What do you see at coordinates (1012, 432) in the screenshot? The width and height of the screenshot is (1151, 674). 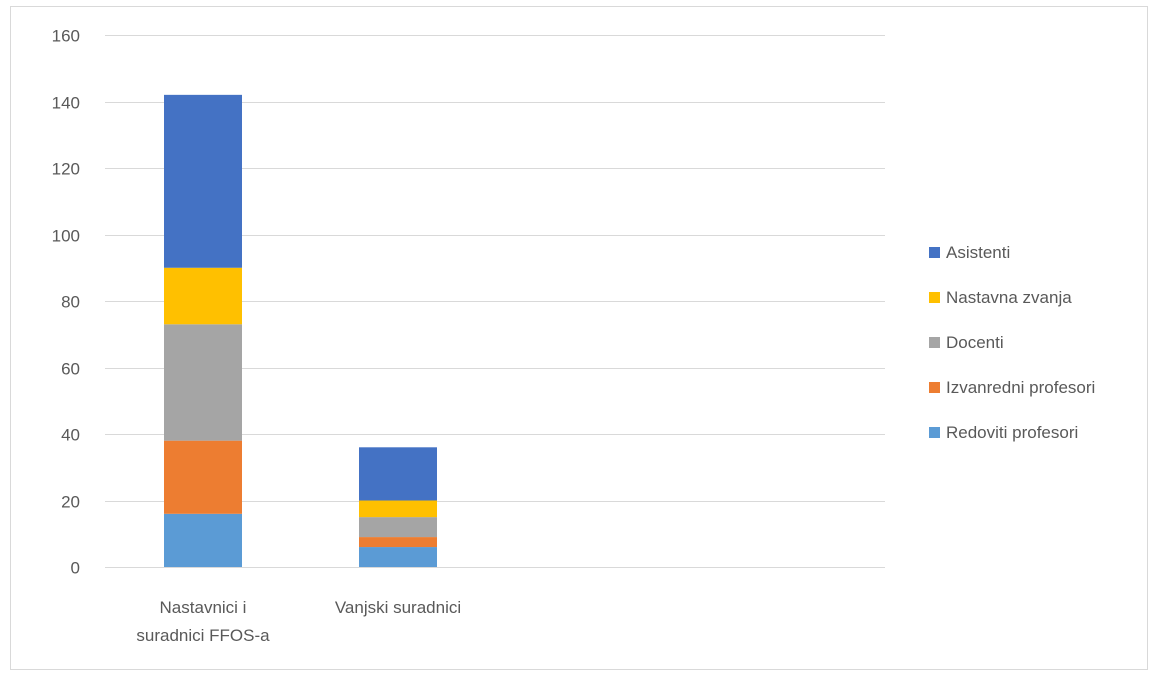 I see `legend-label: Redoviti profesori` at bounding box center [1012, 432].